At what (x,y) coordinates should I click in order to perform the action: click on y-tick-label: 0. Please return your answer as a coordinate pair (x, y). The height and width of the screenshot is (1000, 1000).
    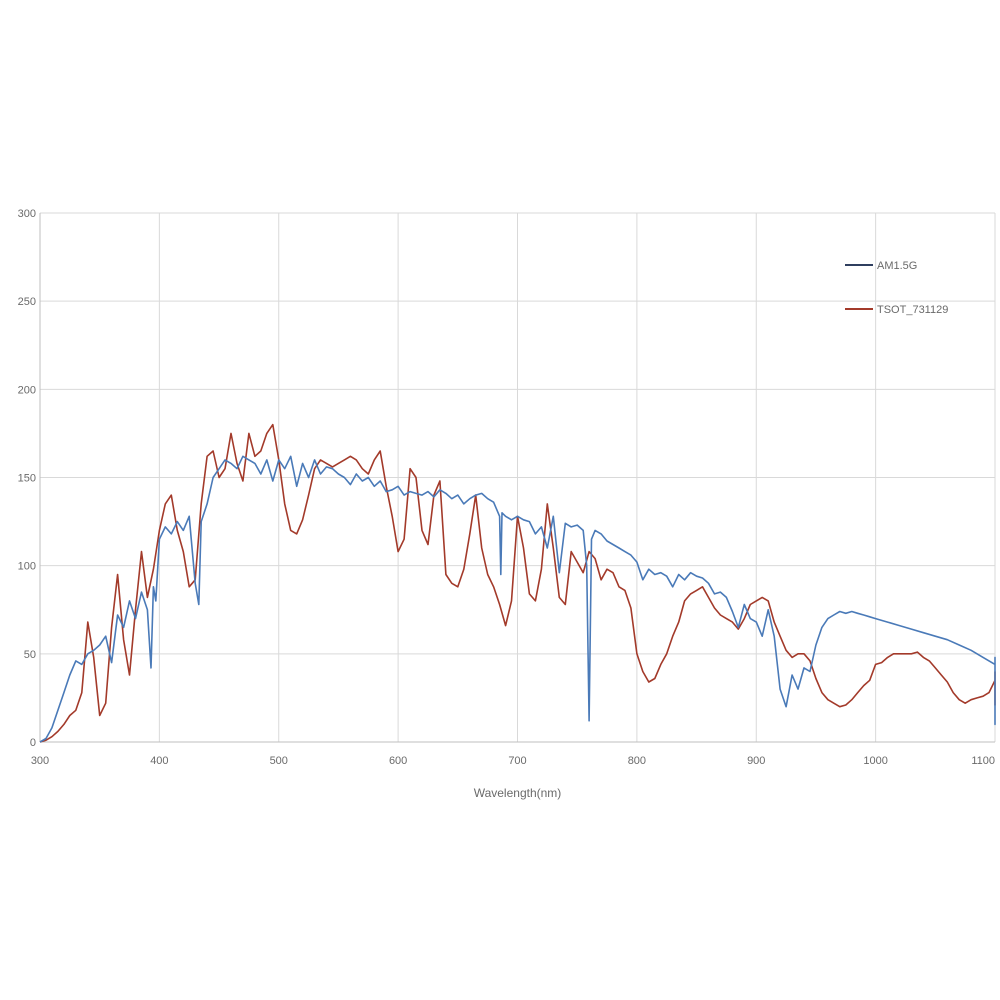
    Looking at the image, I should click on (33, 743).